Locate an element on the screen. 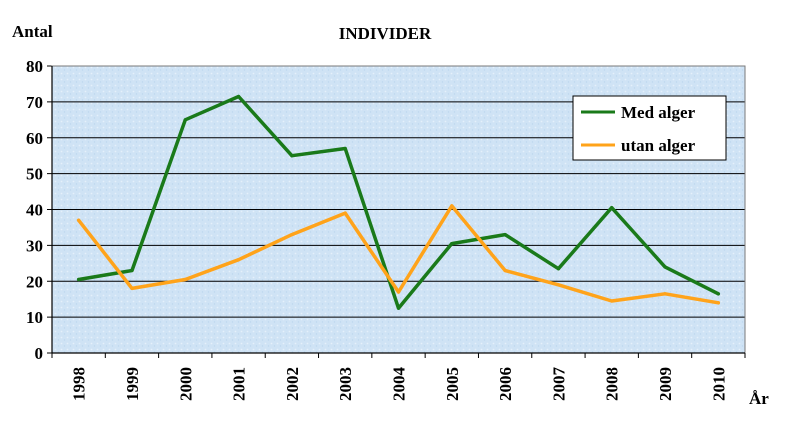 The width and height of the screenshot is (785, 424). y-tick-labels: 0 10 20 30 40 50 60 70 80 is located at coordinates (34, 210).